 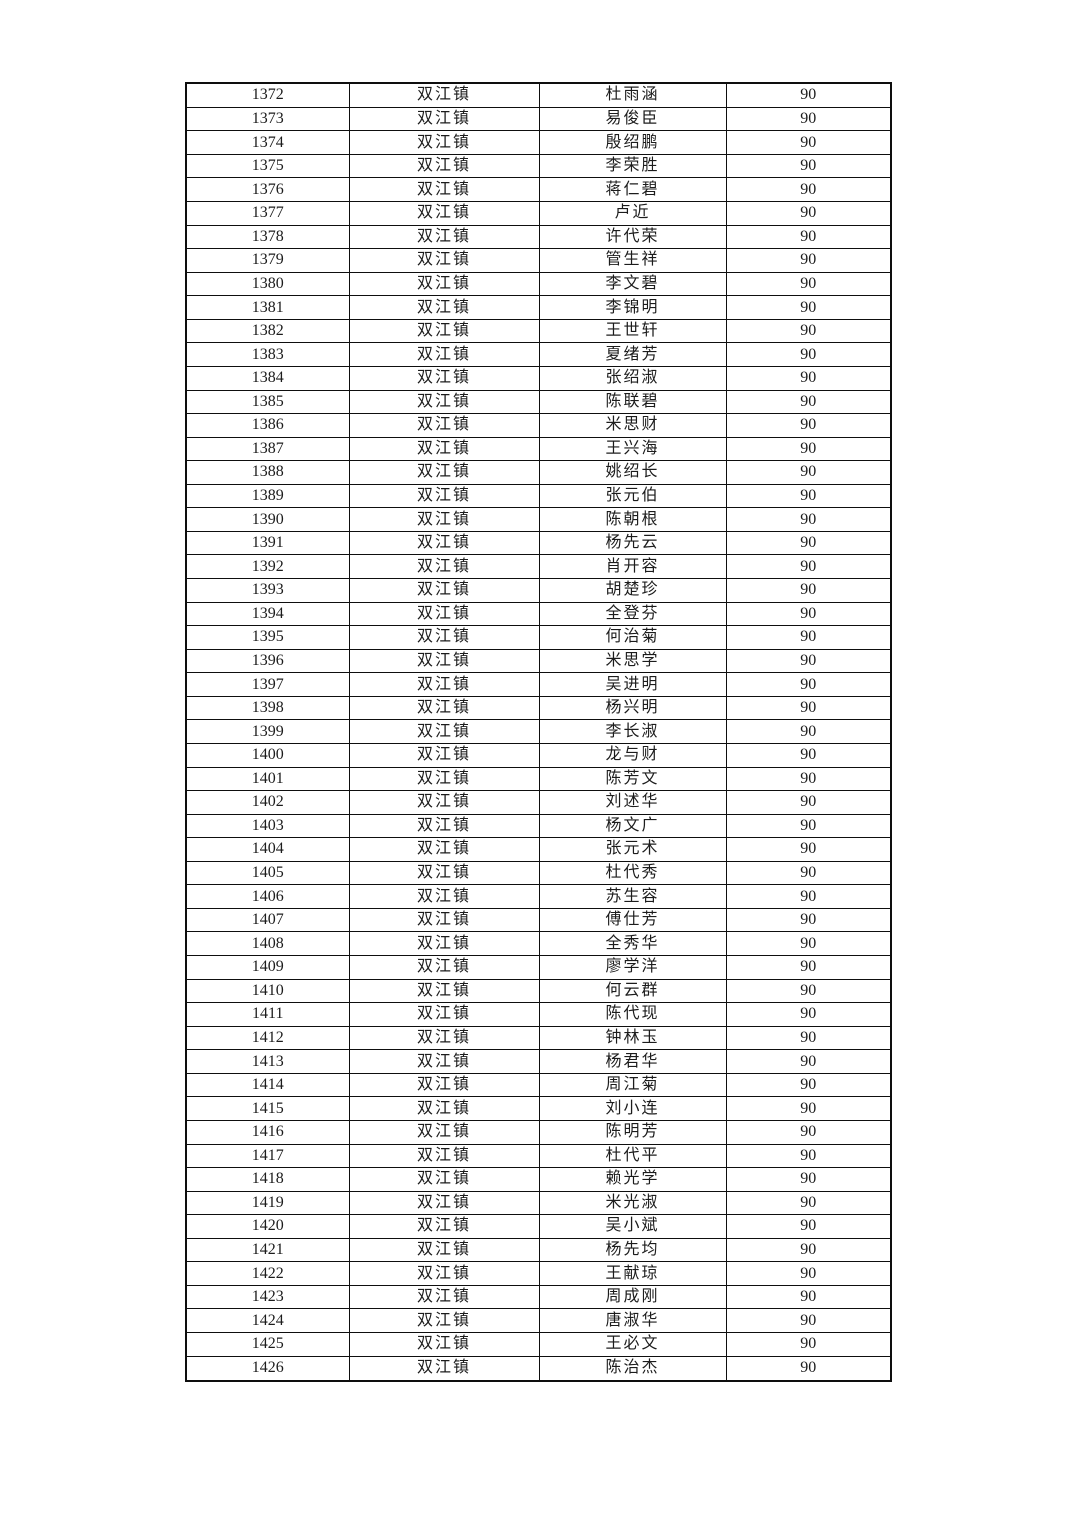 I want to click on table-row: 1420 双江镇 吴小斌 90, so click(x=538, y=1226).